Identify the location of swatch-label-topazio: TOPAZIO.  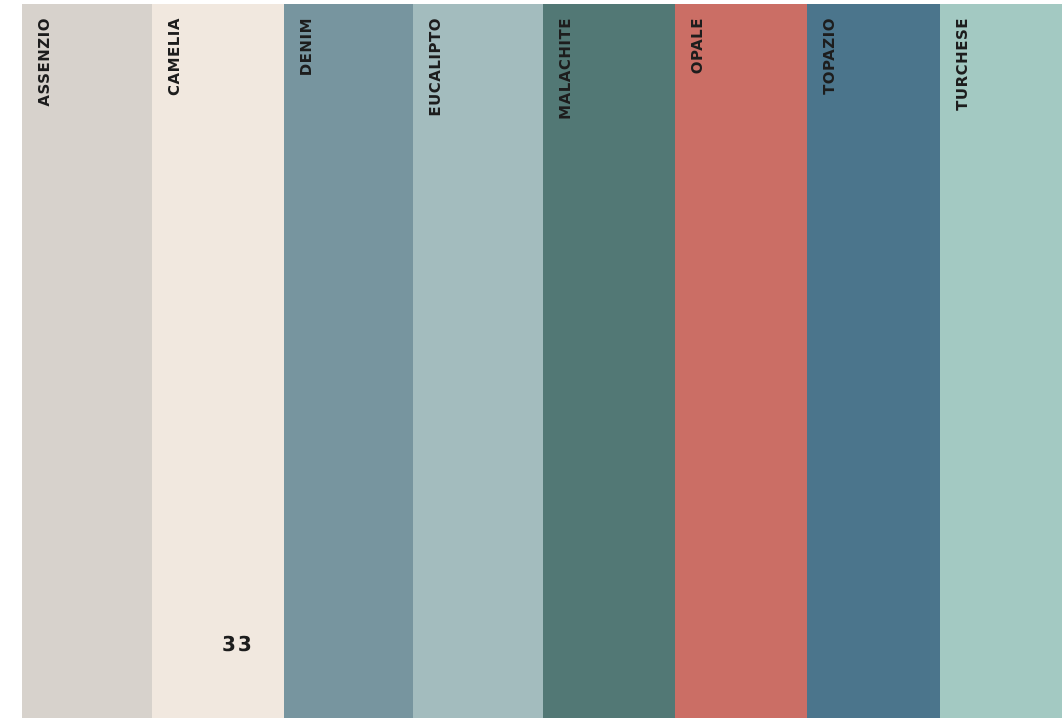
(829, 56).